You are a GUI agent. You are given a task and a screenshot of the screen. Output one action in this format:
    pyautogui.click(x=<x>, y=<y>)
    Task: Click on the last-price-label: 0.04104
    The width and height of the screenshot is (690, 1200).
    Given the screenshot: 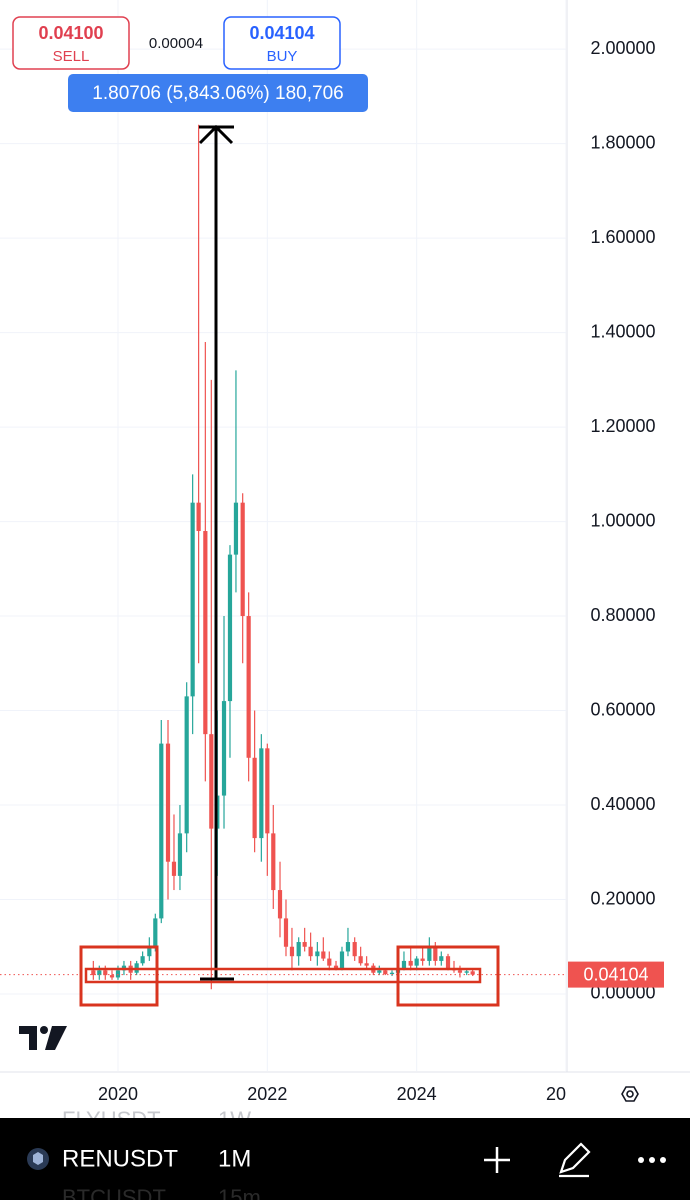 What is the action you would take?
    pyautogui.click(x=615, y=974)
    